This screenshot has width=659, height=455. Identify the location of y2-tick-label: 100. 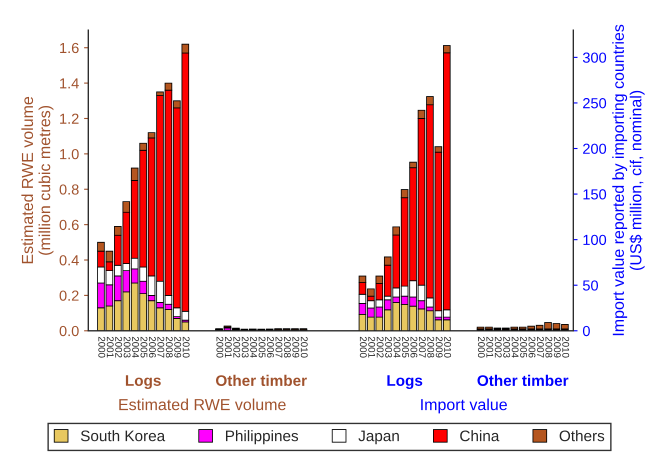
(594, 240).